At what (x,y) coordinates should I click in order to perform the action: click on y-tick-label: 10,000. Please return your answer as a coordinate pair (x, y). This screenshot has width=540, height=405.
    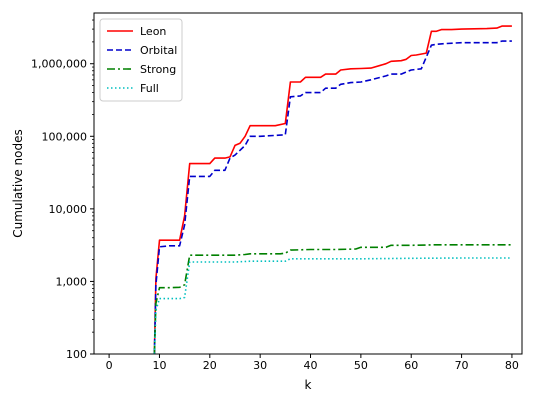
    Looking at the image, I should click on (68, 209).